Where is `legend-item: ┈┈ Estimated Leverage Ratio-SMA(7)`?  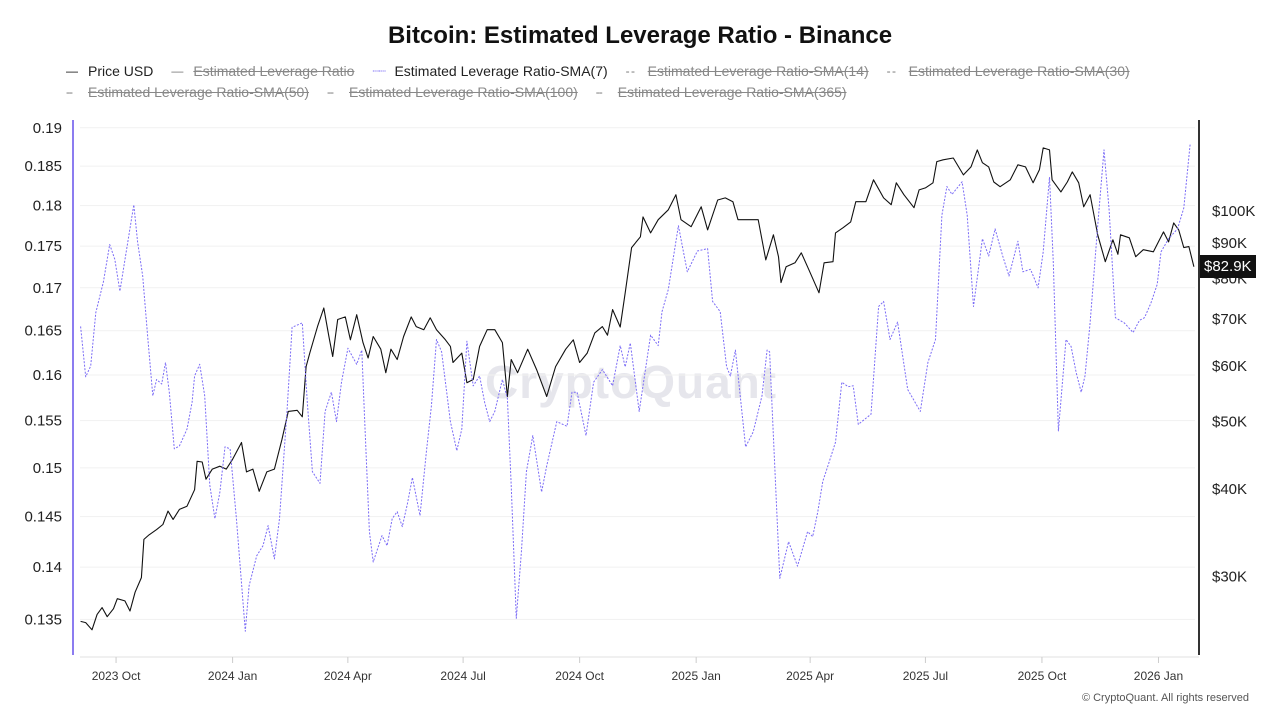
legend-item: ┈┈ Estimated Leverage Ratio-SMA(7) is located at coordinates (489, 71).